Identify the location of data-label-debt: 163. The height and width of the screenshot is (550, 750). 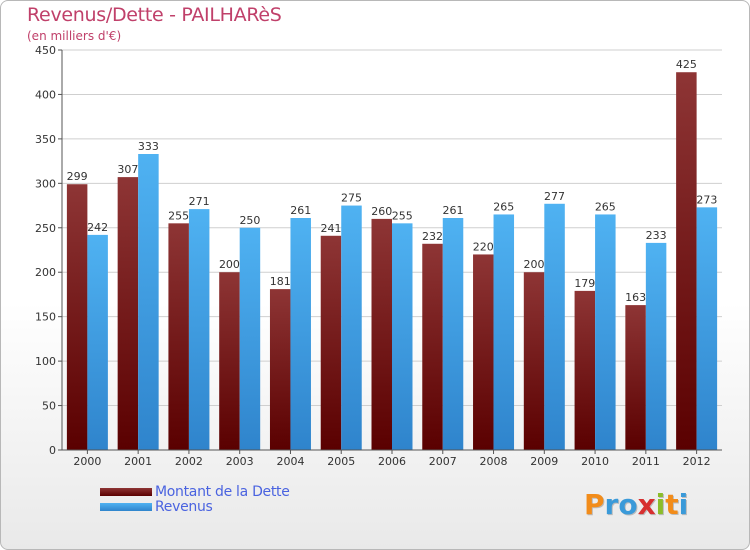
(635, 297).